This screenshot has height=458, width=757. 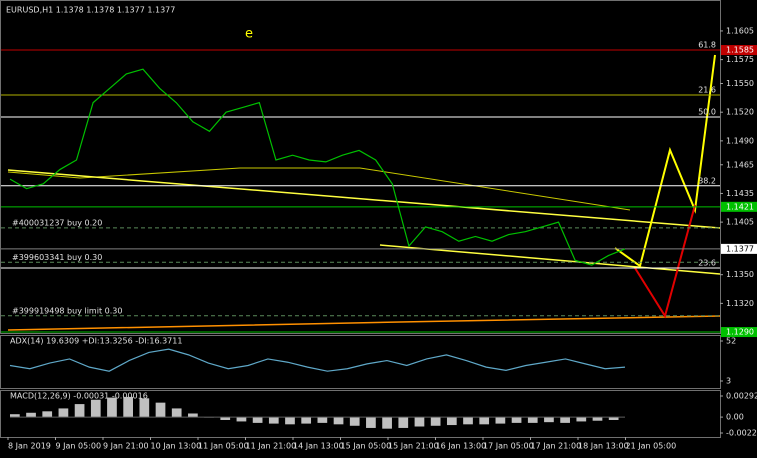 What do you see at coordinates (728, 381) in the screenshot?
I see `y-tick-label: 3` at bounding box center [728, 381].